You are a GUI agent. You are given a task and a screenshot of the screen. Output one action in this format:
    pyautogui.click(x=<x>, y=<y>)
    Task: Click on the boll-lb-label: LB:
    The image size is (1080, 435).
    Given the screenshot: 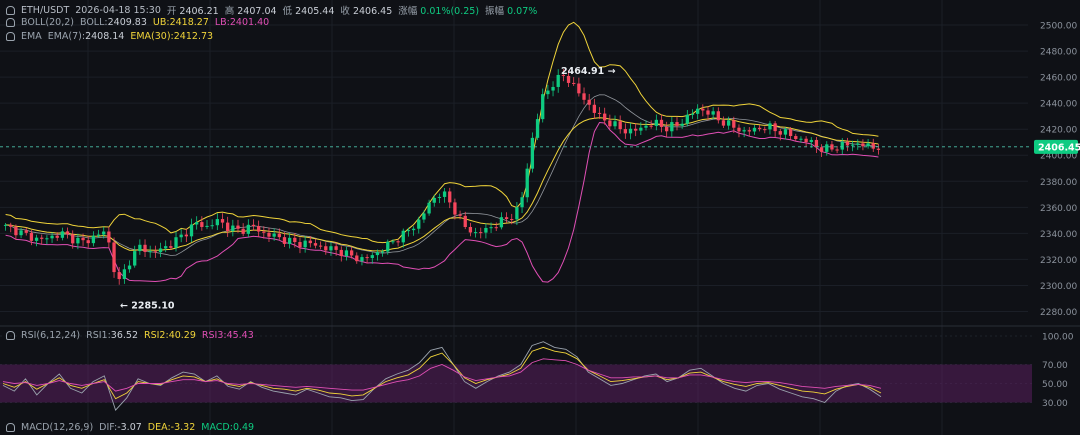 What is the action you would take?
    pyautogui.click(x=222, y=22)
    